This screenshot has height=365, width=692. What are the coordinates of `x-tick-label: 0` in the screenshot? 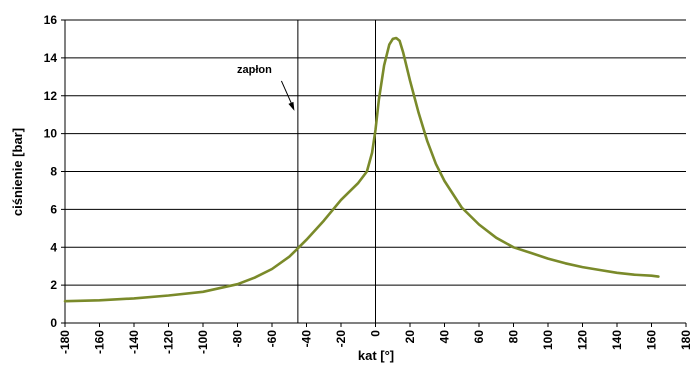 It's located at (376, 333).